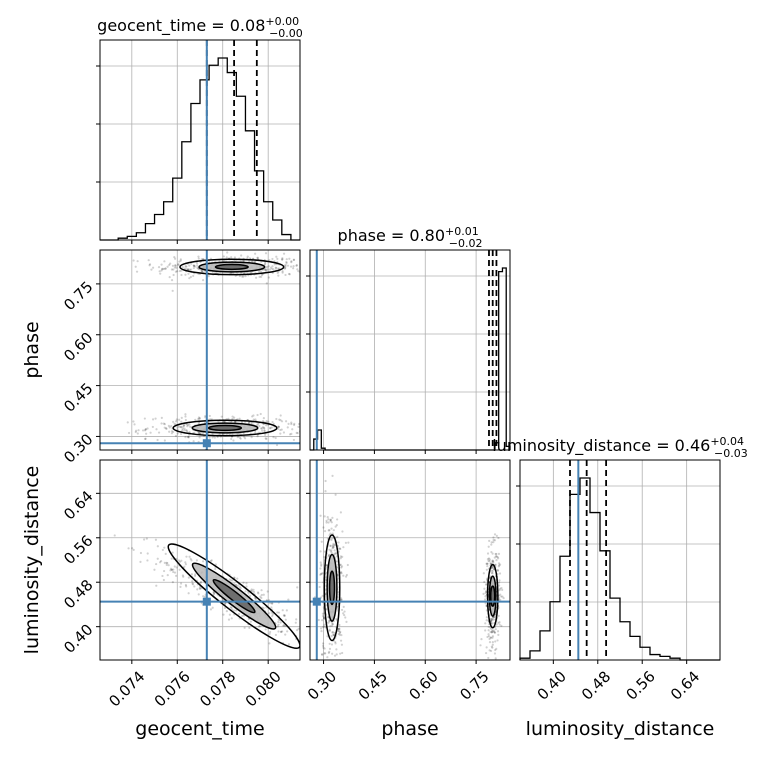 The image size is (760, 760). Describe the element at coordinates (78, 550) in the screenshot. I see `y-tick-label: 0.56` at that location.